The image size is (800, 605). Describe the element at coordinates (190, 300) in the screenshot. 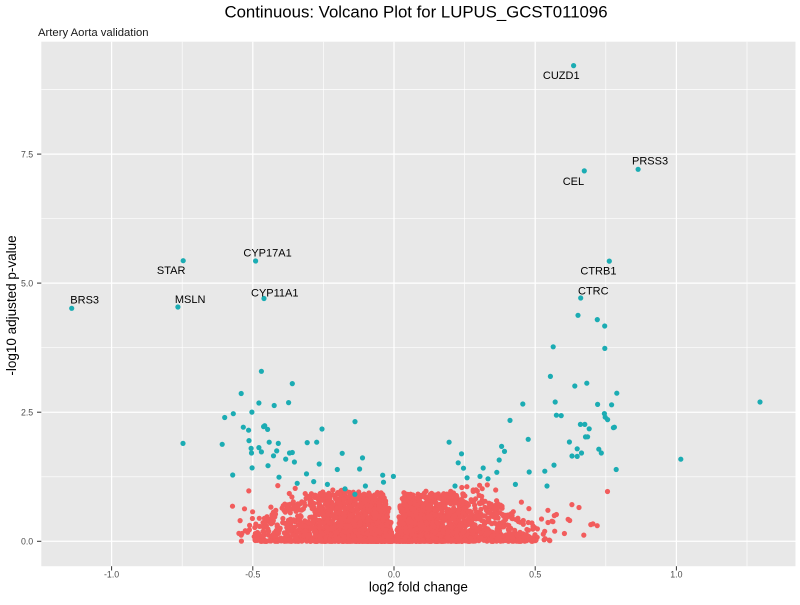

I see `svg-text: MSLN` at that location.